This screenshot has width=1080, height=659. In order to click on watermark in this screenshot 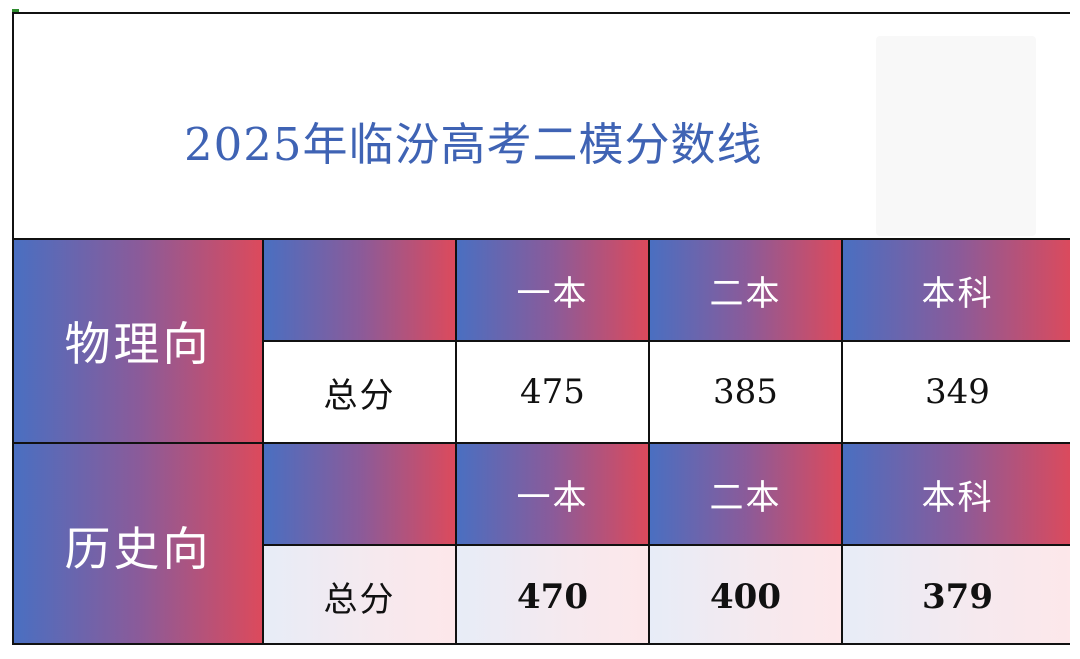, I will do `click(956, 136)`.